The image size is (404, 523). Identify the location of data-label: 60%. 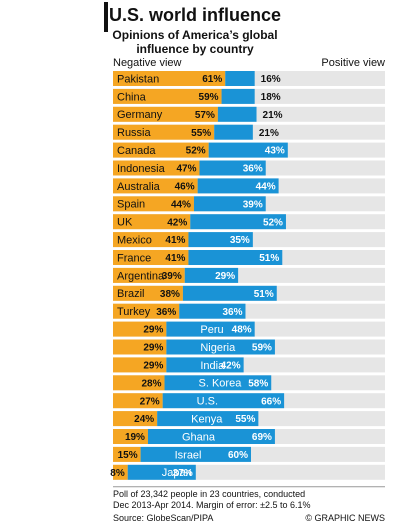
(238, 455).